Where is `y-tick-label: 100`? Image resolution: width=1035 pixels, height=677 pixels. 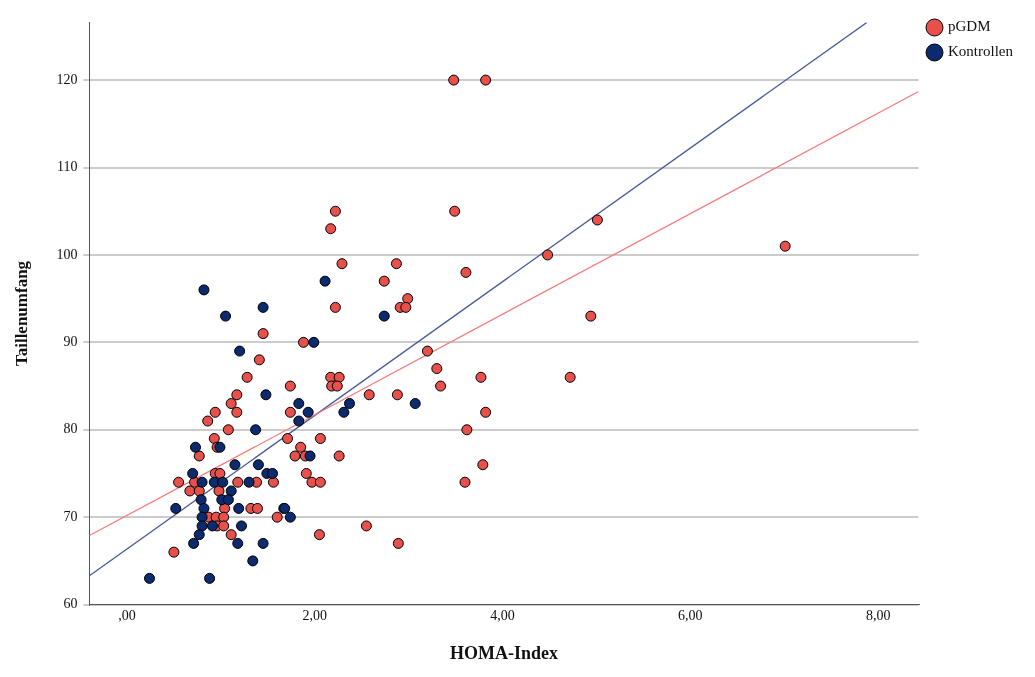 y-tick-label: 100 is located at coordinates (67, 254).